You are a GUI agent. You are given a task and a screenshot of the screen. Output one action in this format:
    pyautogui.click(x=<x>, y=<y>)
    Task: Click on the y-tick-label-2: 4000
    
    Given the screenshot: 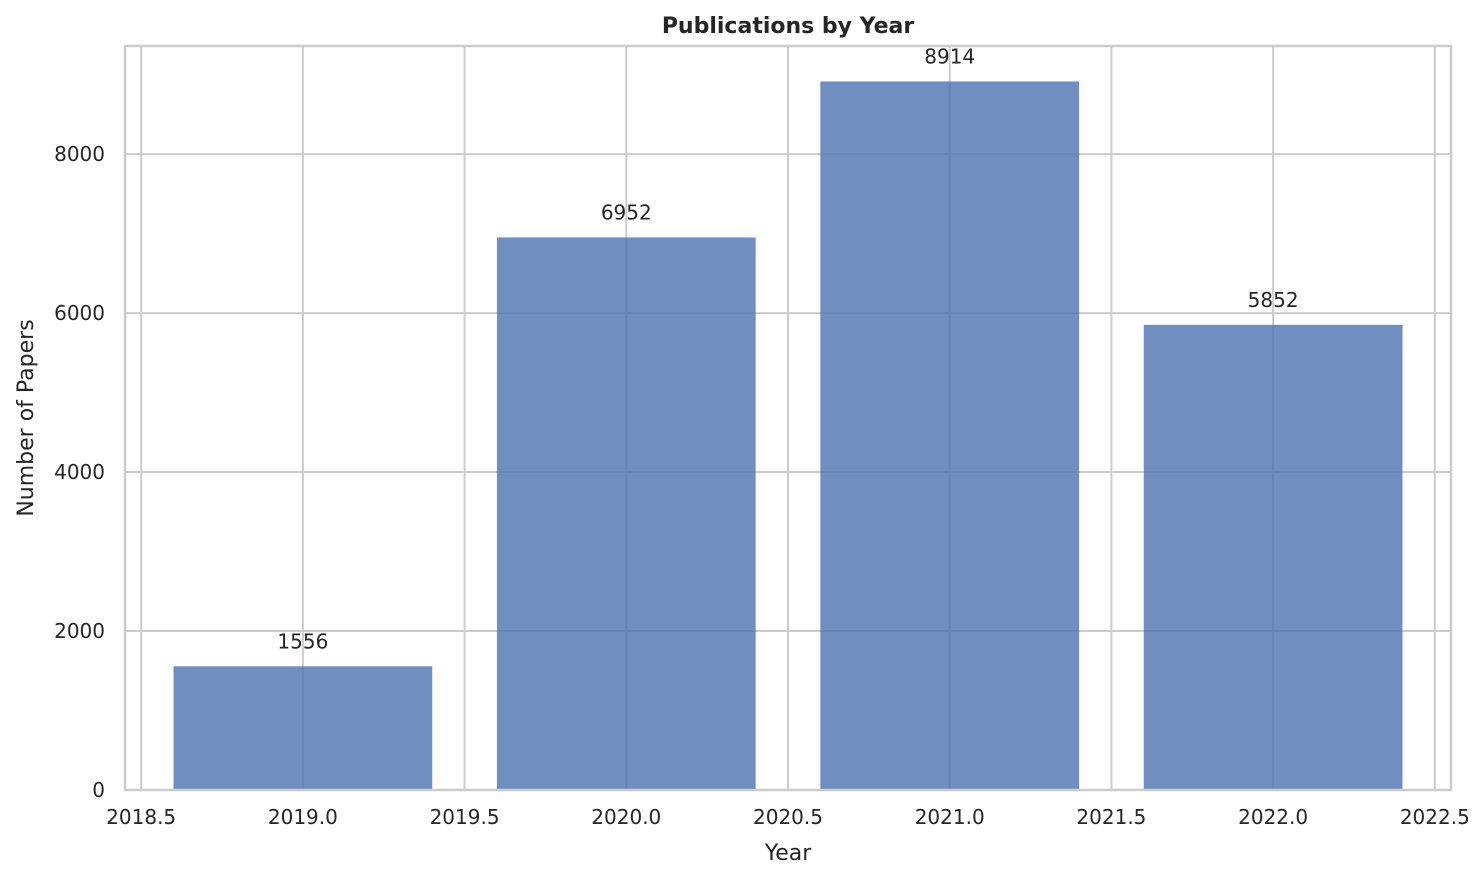 What is the action you would take?
    pyautogui.click(x=79, y=472)
    